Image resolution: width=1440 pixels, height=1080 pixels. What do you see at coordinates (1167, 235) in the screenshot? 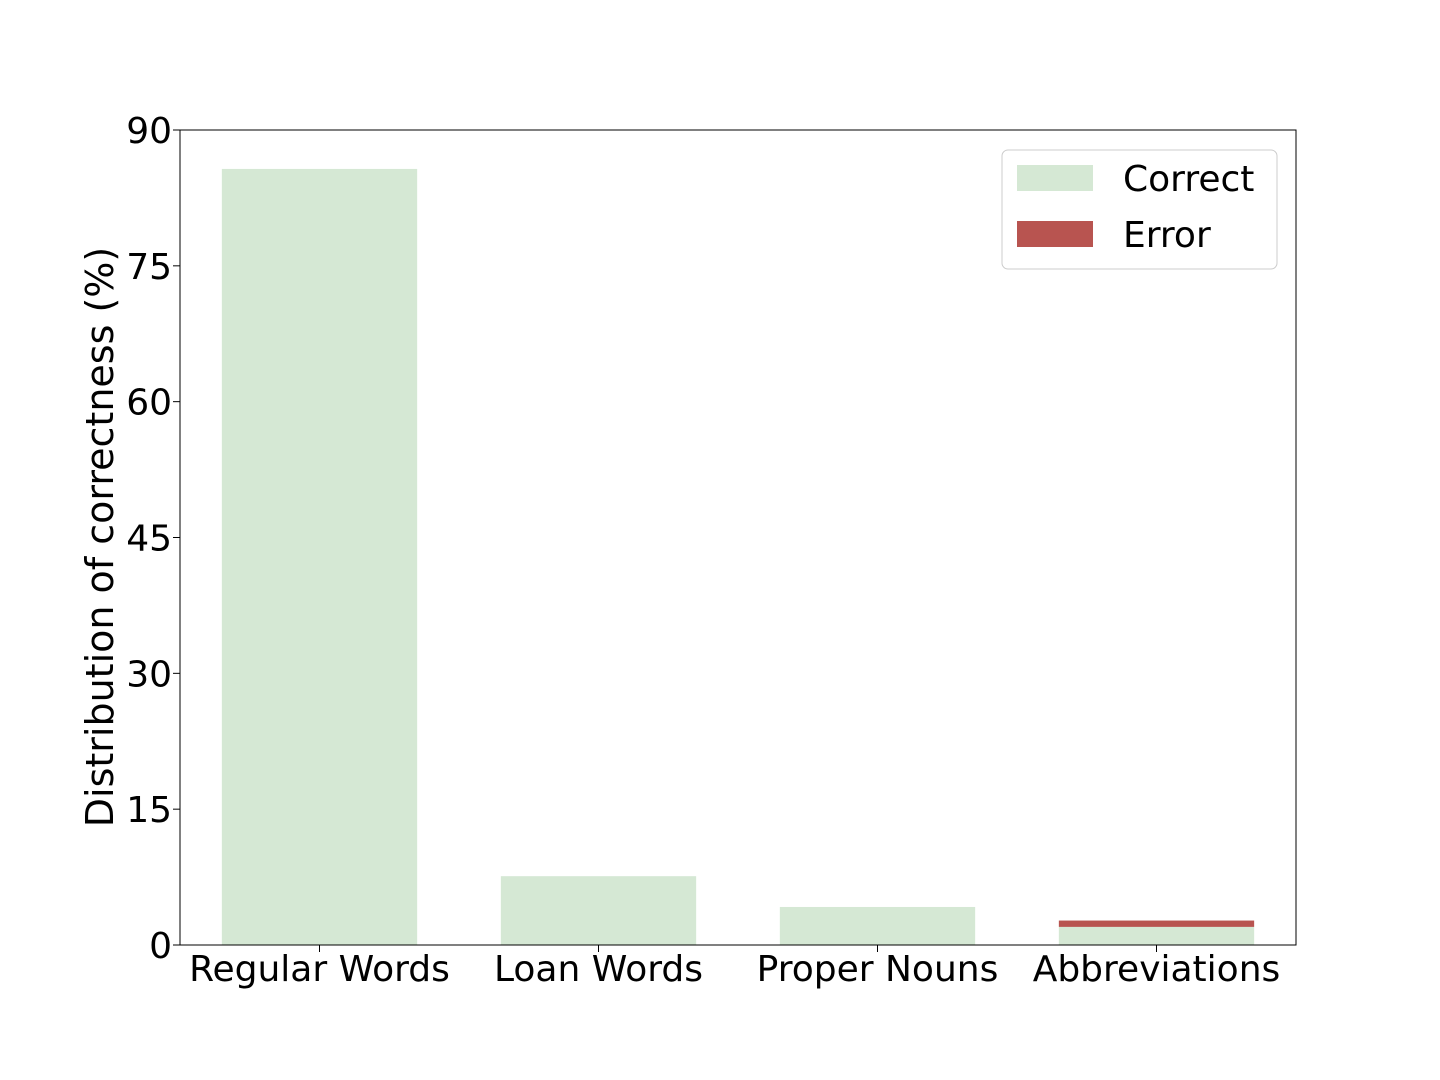
I see `legend-label-error: Error` at bounding box center [1167, 235].